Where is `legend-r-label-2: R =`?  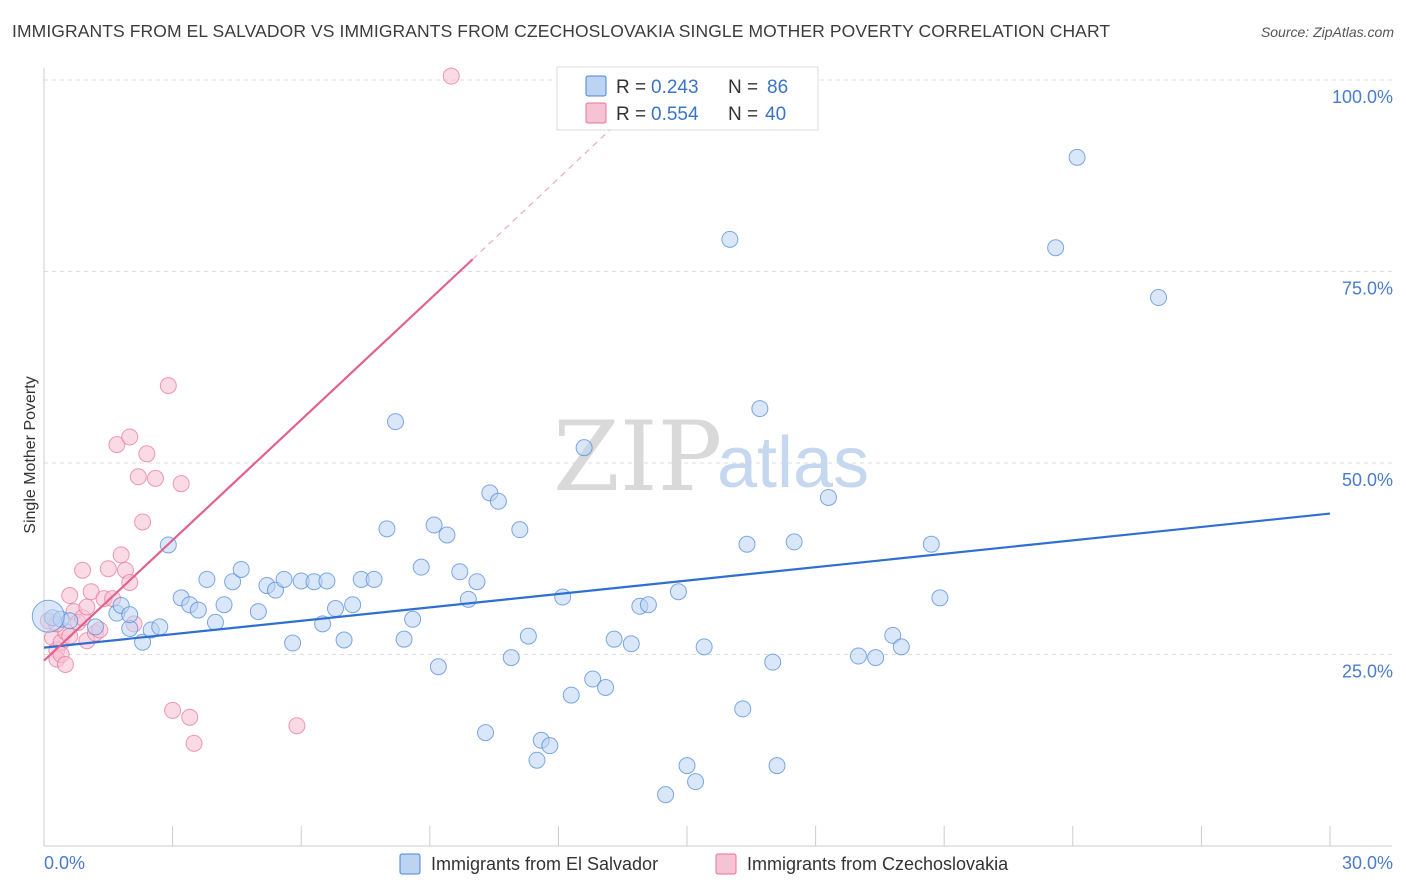
legend-r-label-2: R = is located at coordinates (631, 114).